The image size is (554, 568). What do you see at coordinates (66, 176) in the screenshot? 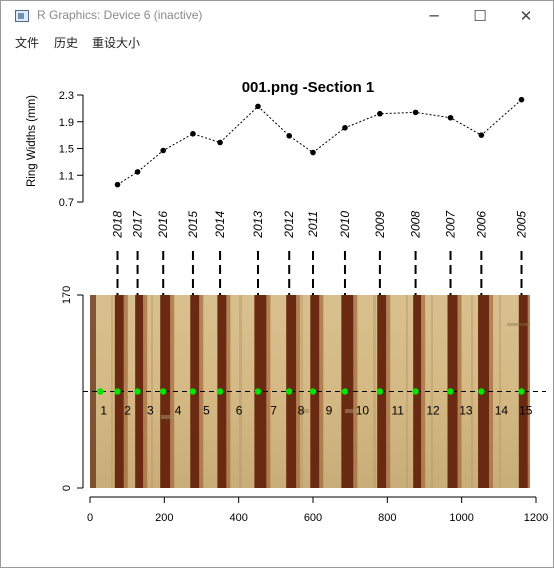
I see `y-tick-label: 1.1` at bounding box center [66, 176].